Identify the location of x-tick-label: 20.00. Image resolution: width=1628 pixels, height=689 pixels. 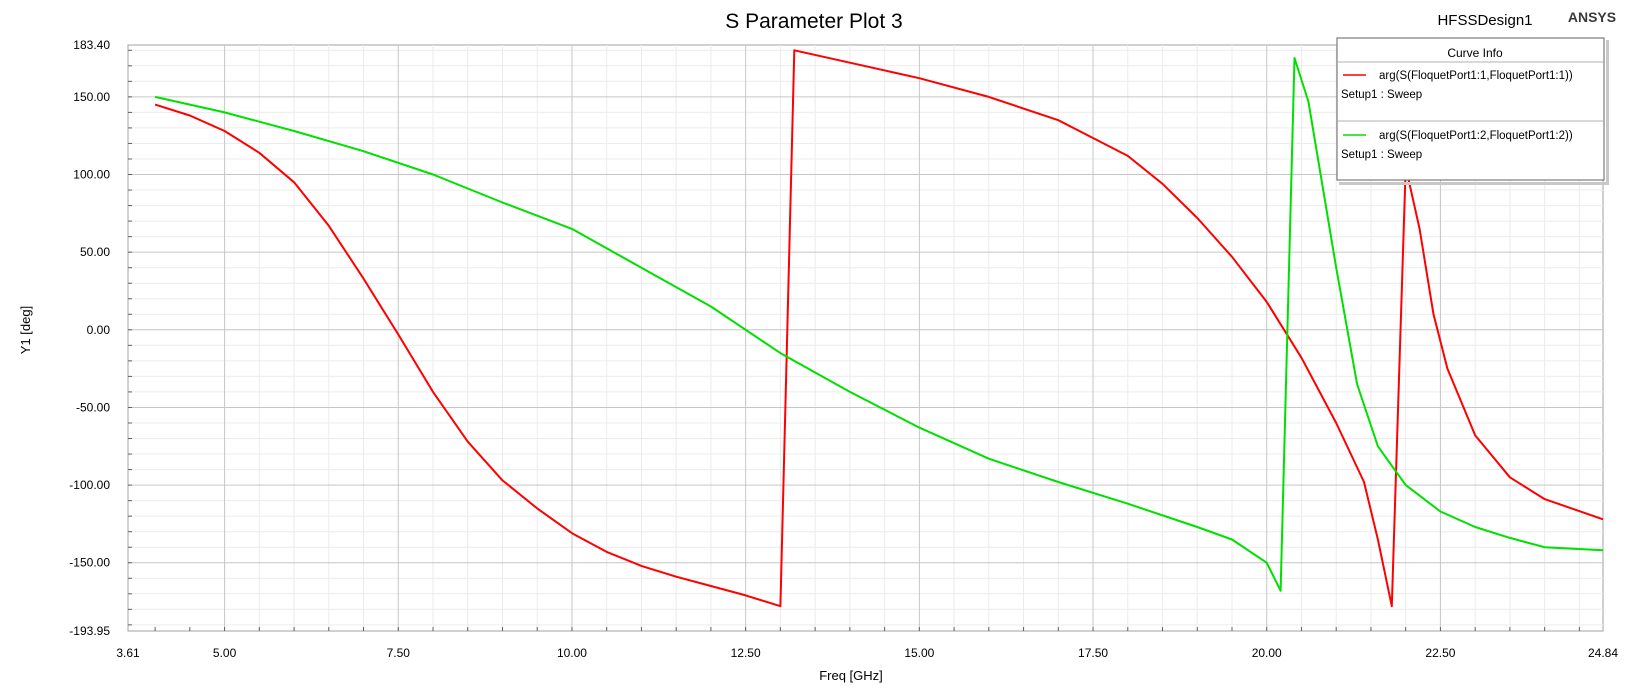
(1267, 653).